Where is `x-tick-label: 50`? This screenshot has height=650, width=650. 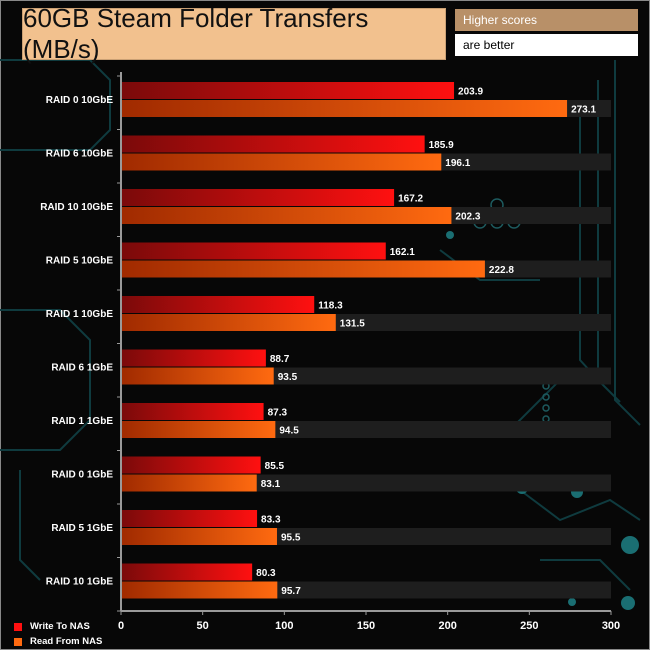
x-tick-label: 50 is located at coordinates (203, 626).